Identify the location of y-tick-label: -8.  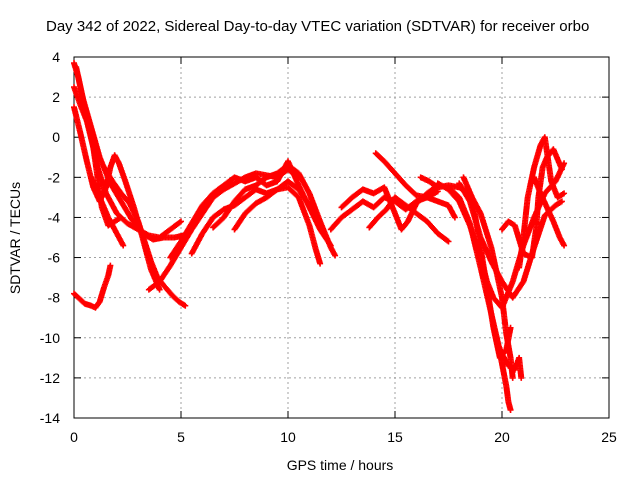
(54, 298).